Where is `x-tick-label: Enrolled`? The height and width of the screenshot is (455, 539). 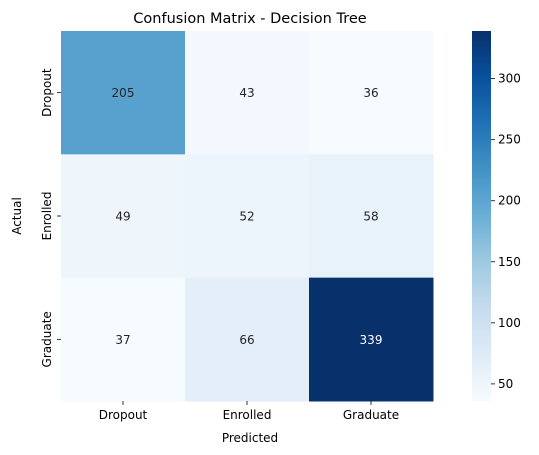 x-tick-label: Enrolled is located at coordinates (247, 415).